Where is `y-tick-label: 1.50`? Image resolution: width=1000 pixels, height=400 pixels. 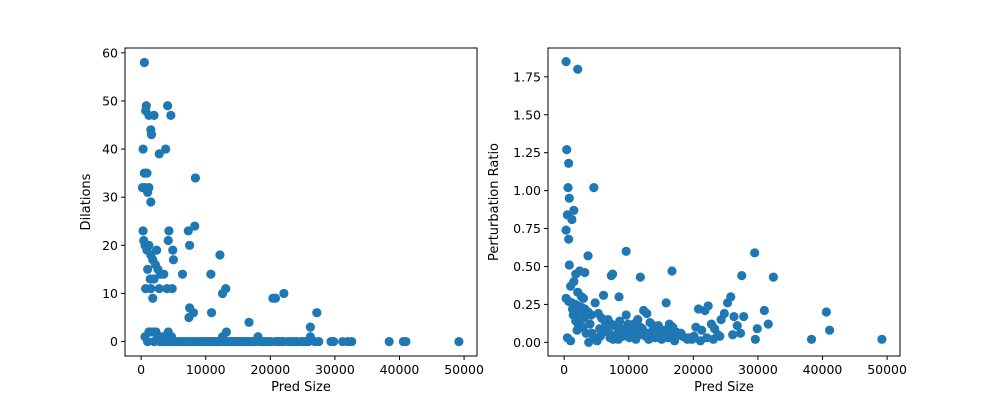 y-tick-label: 1.50 is located at coordinates (527, 114).